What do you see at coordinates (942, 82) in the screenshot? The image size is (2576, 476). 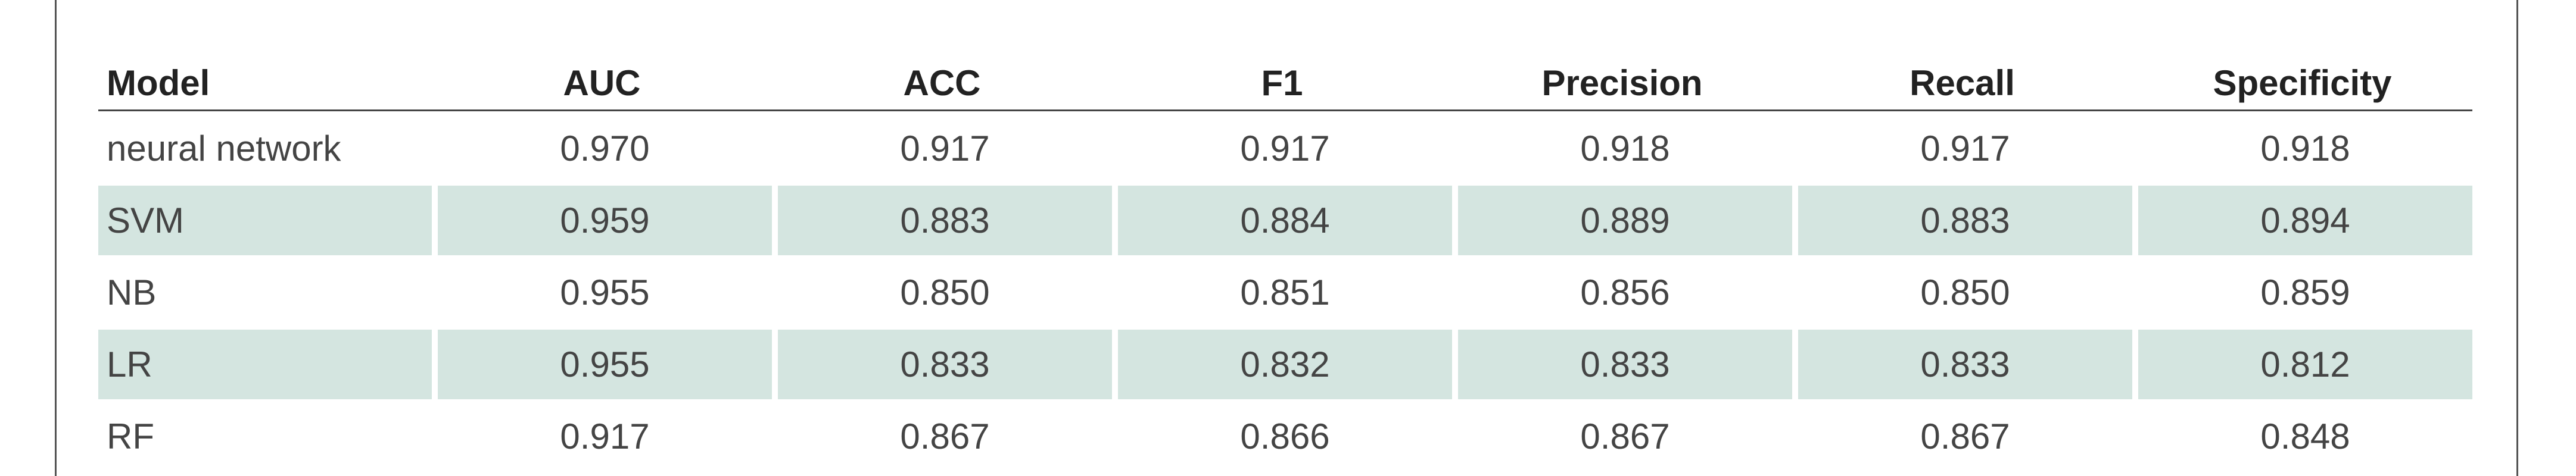 I see `header-acc: ACC` at bounding box center [942, 82].